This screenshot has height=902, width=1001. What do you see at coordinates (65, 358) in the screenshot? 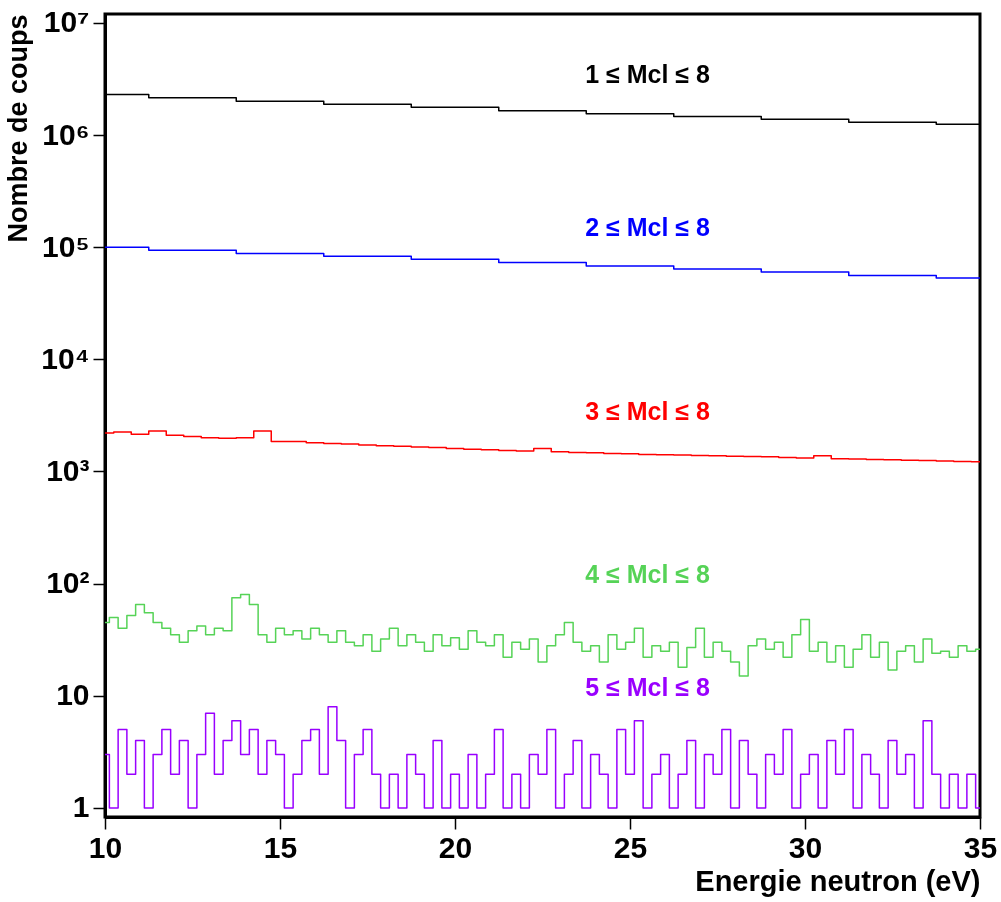
I see `y-tick-label: 10⁴` at bounding box center [65, 358].